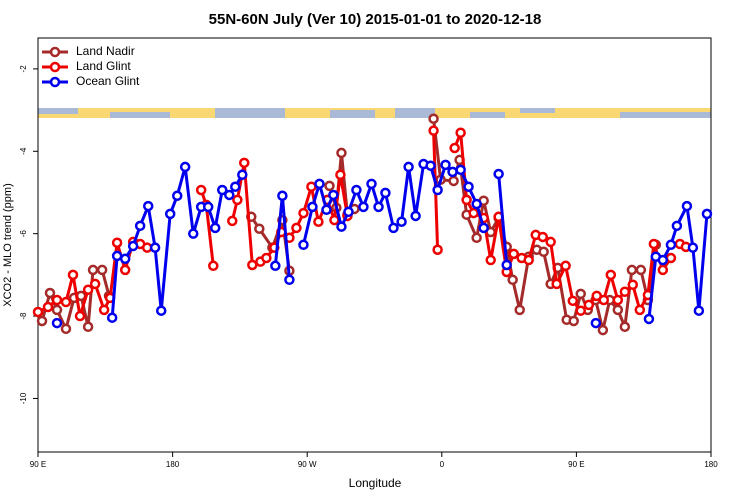 Image resolution: width=750 pixels, height=500 pixels. I want to click on y-tick-label: -10, so click(23, 398).